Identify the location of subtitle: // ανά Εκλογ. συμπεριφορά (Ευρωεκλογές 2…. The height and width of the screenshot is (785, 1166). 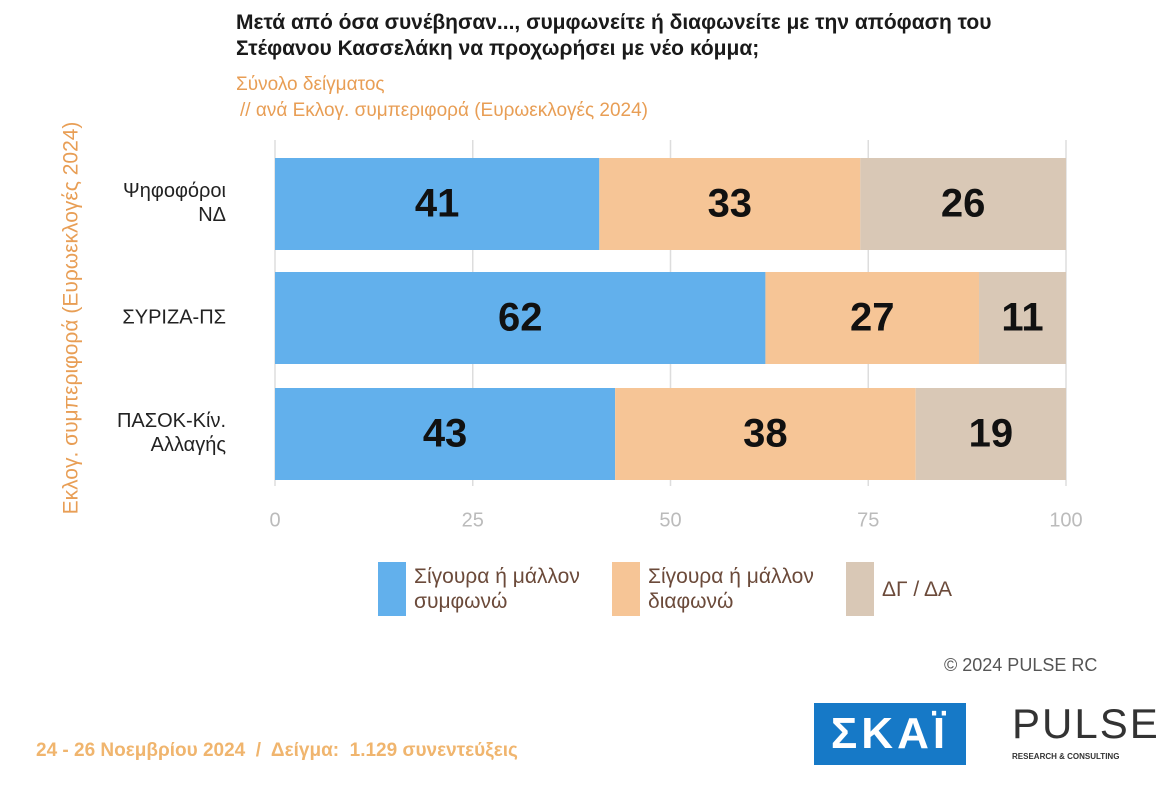
(444, 110).